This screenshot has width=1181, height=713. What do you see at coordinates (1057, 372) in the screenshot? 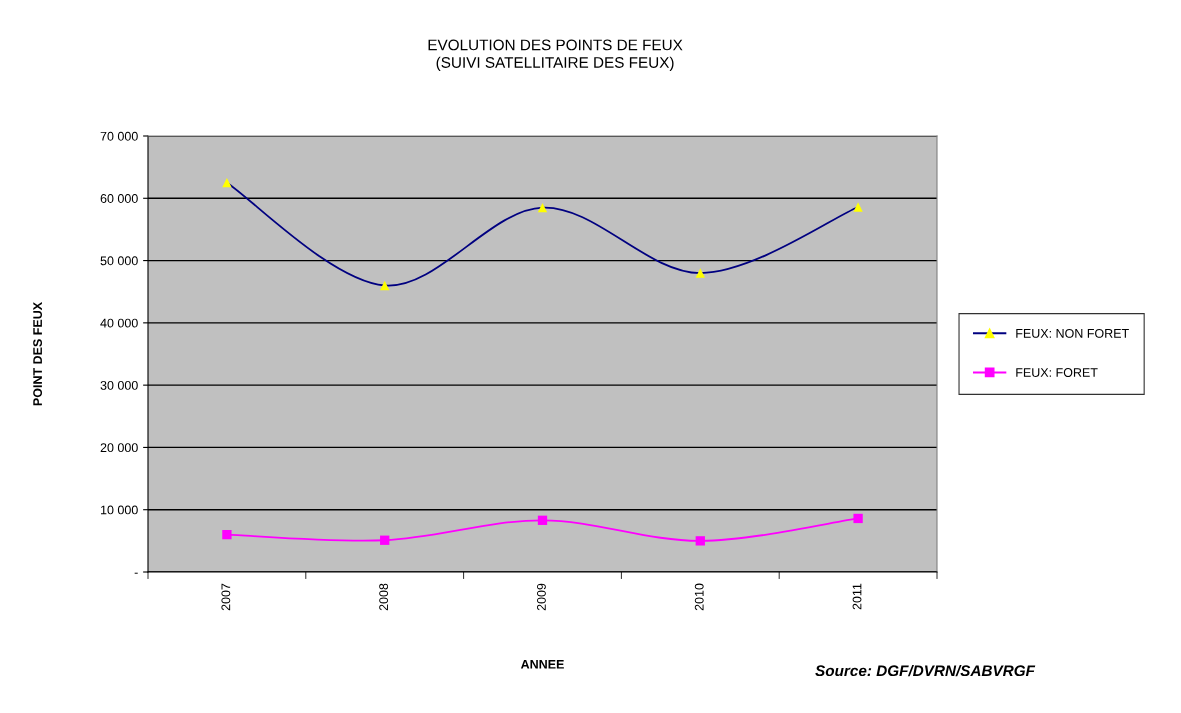
I see `legend-label: FEUX: FORET` at bounding box center [1057, 372].